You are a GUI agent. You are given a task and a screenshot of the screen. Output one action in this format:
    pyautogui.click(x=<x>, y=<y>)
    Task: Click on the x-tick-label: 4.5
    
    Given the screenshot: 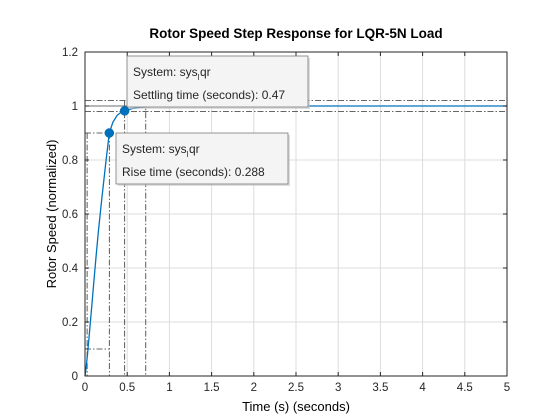 What is the action you would take?
    pyautogui.click(x=465, y=388)
    